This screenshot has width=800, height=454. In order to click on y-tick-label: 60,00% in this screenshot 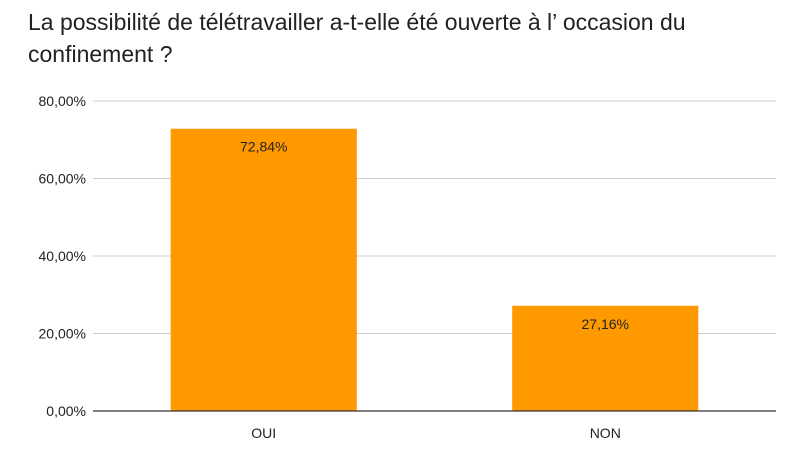, I will do `click(62, 179)`.